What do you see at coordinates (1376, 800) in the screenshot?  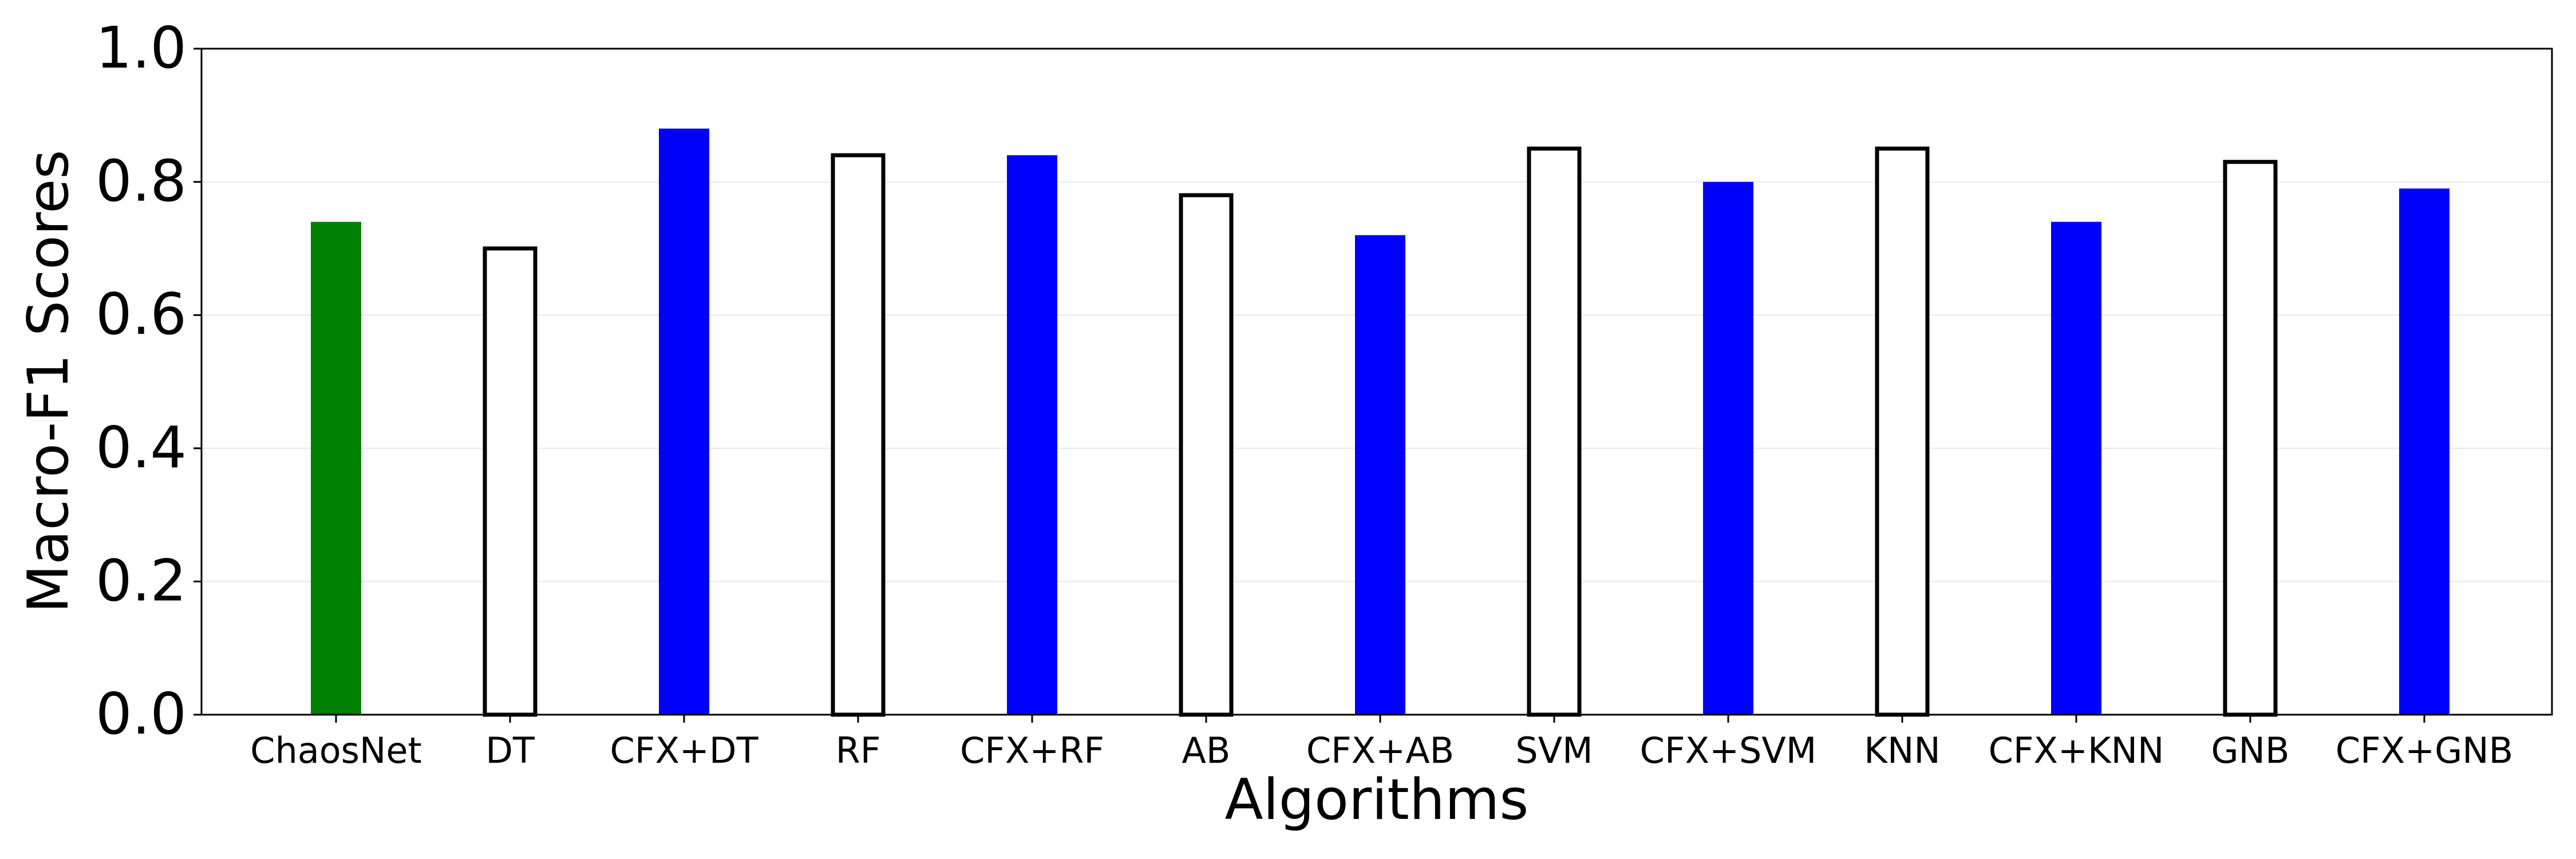 I see `x-axis-title: Algorithms` at bounding box center [1376, 800].